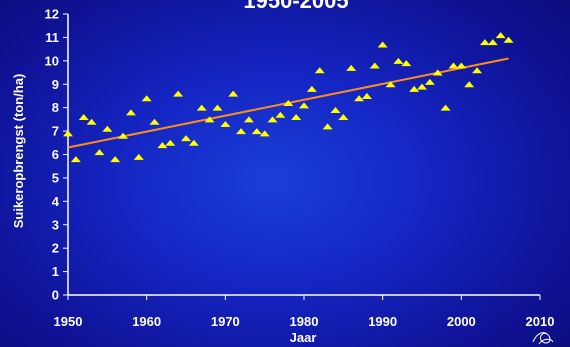 This screenshot has height=347, width=570. Describe the element at coordinates (68, 321) in the screenshot. I see `x-tick-label: 1950` at that location.